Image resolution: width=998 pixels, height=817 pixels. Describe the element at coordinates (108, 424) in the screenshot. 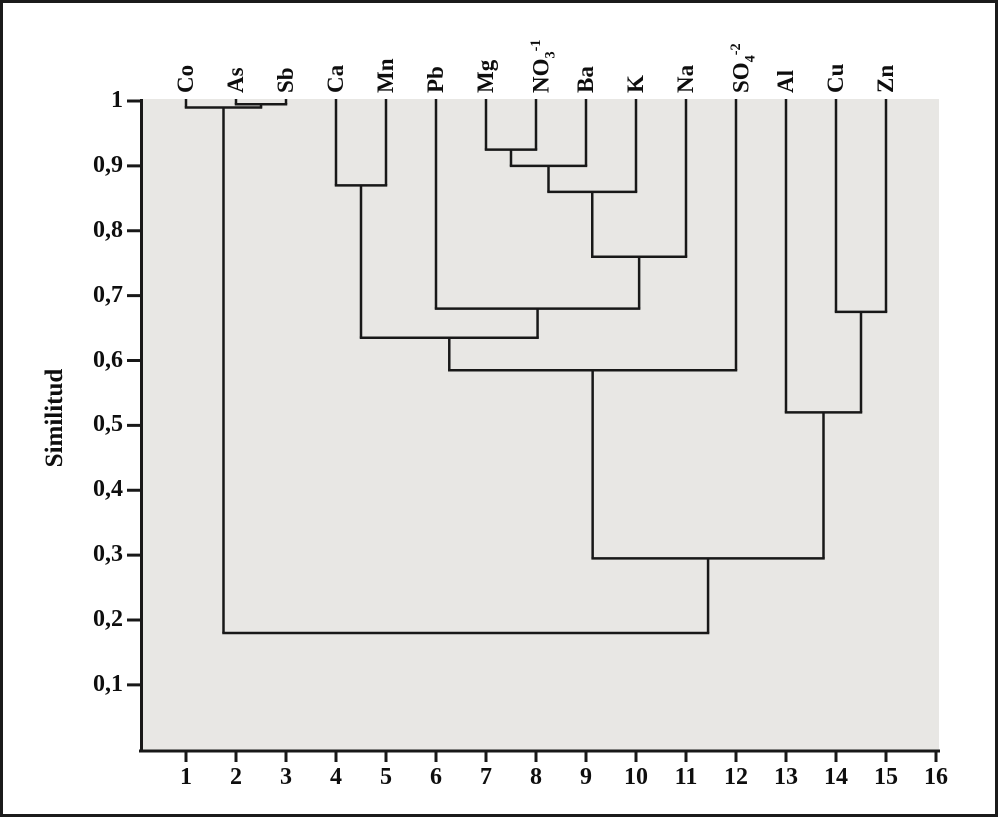

I see `y-tick-label-0,5: 0,5` at that location.